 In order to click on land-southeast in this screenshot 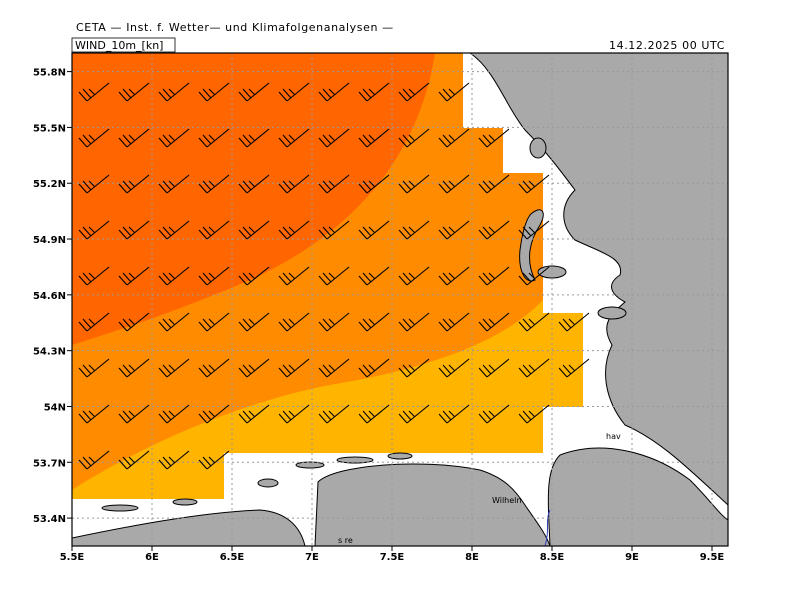, I will do `click(637, 496)`.